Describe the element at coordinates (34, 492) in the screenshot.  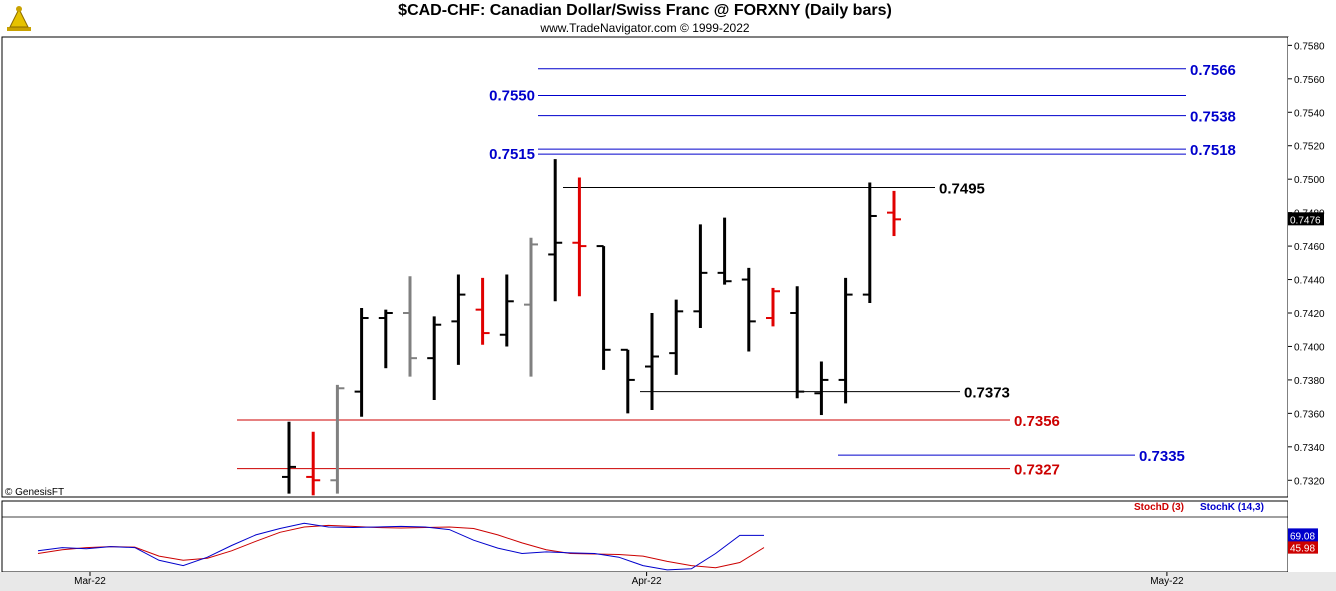
I see `copyright-label: © GenesisFT` at that location.